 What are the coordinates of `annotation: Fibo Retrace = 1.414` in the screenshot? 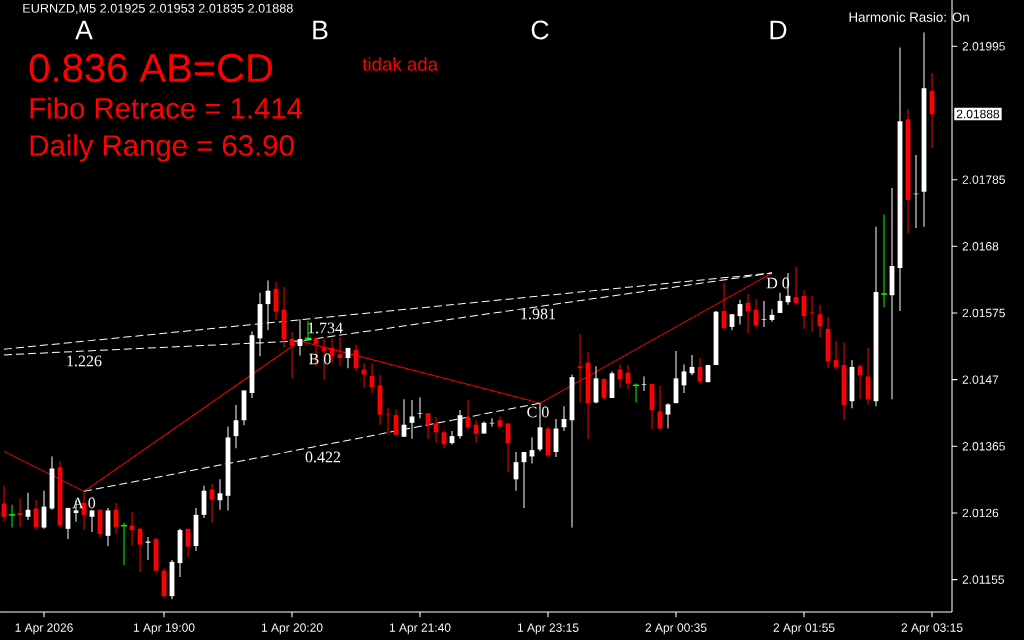 It's located at (166, 108).